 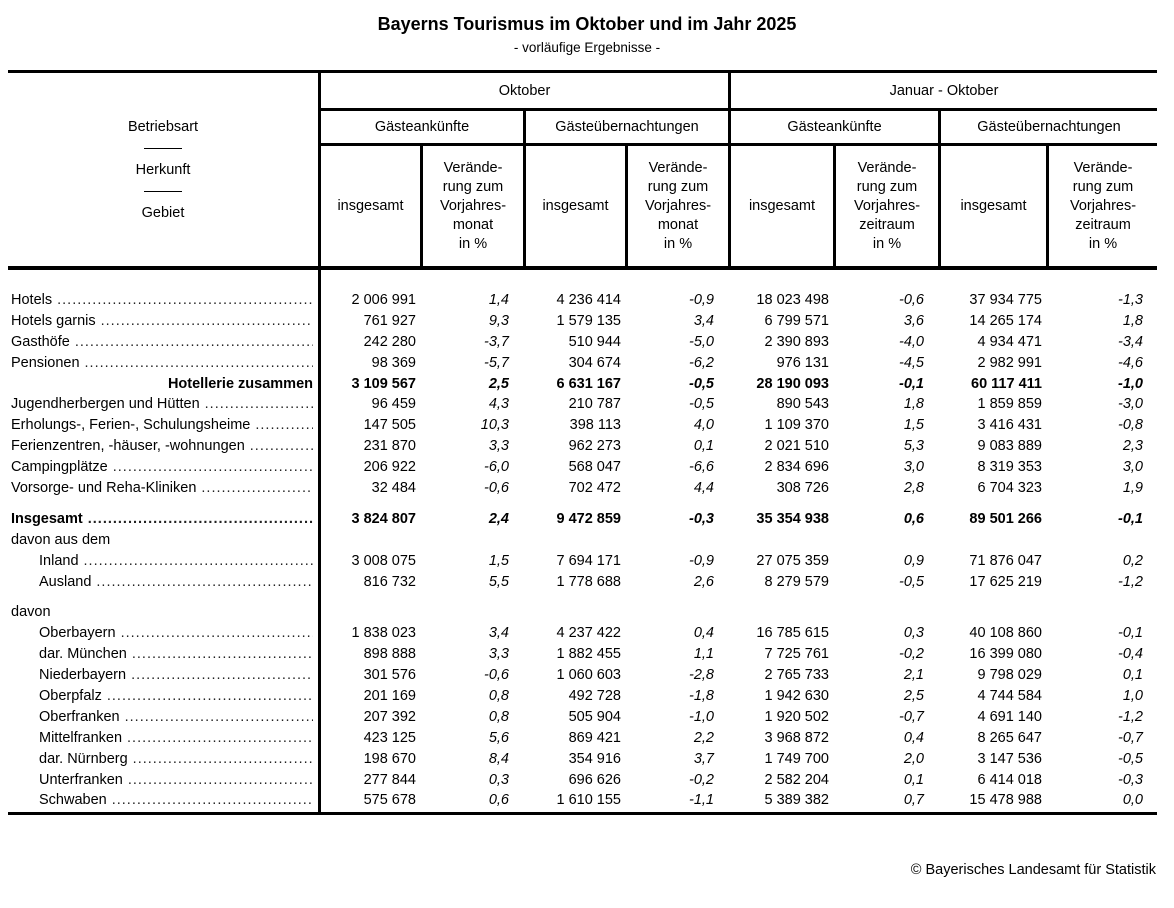 I want to click on row-label: Campingplätze, so click(x=164, y=467).